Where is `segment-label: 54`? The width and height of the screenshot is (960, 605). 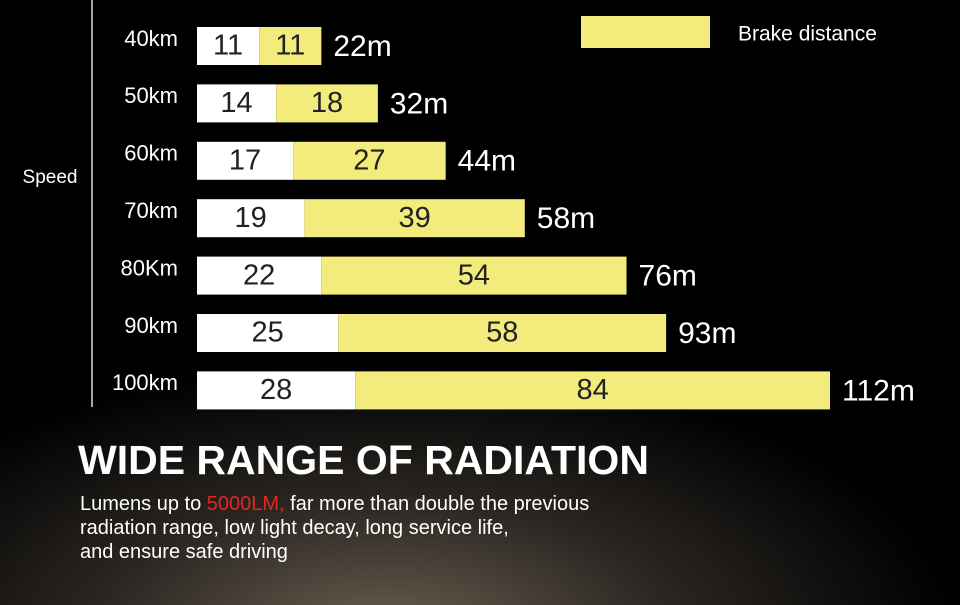
segment-label: 54 is located at coordinates (474, 275).